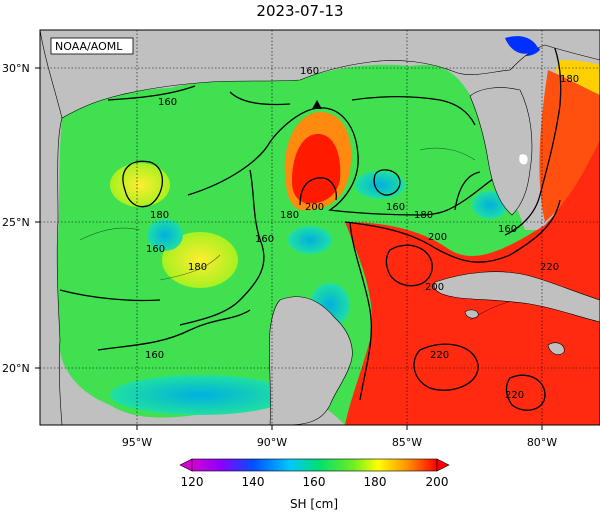 This screenshot has height=515, width=600. Describe the element at coordinates (542, 442) in the screenshot. I see `lon-label: 80°W` at that location.